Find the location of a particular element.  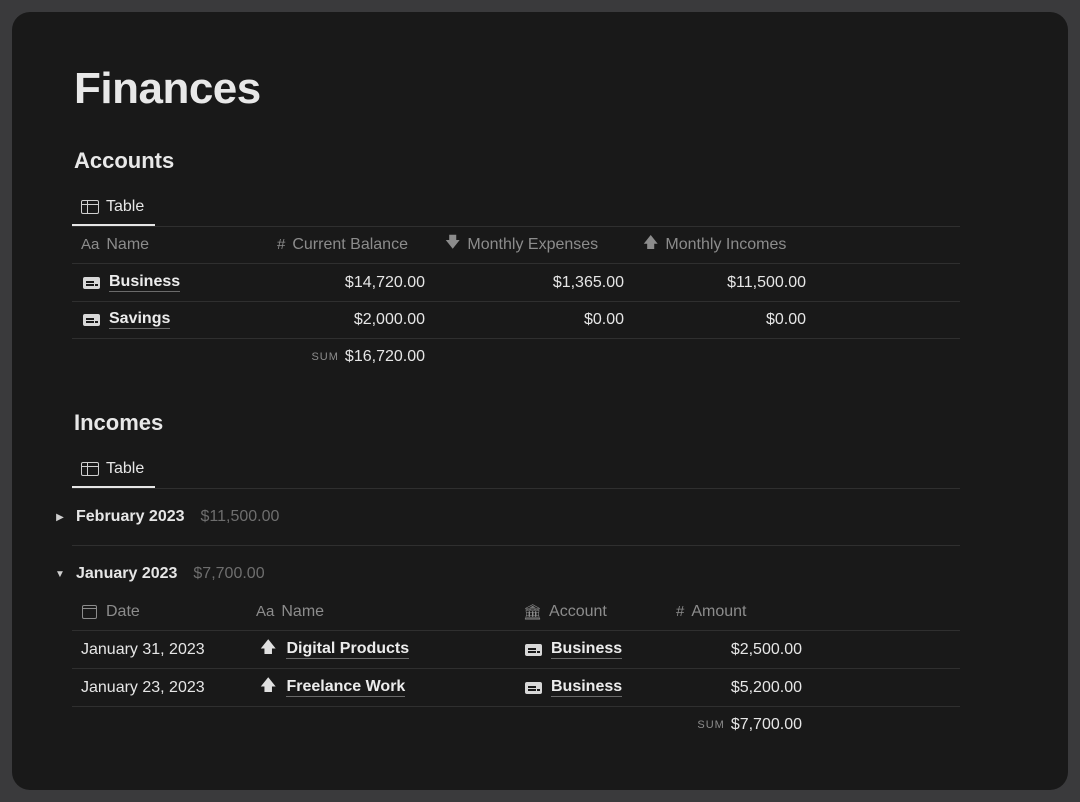

account-name-cell: Business is located at coordinates (132, 282).